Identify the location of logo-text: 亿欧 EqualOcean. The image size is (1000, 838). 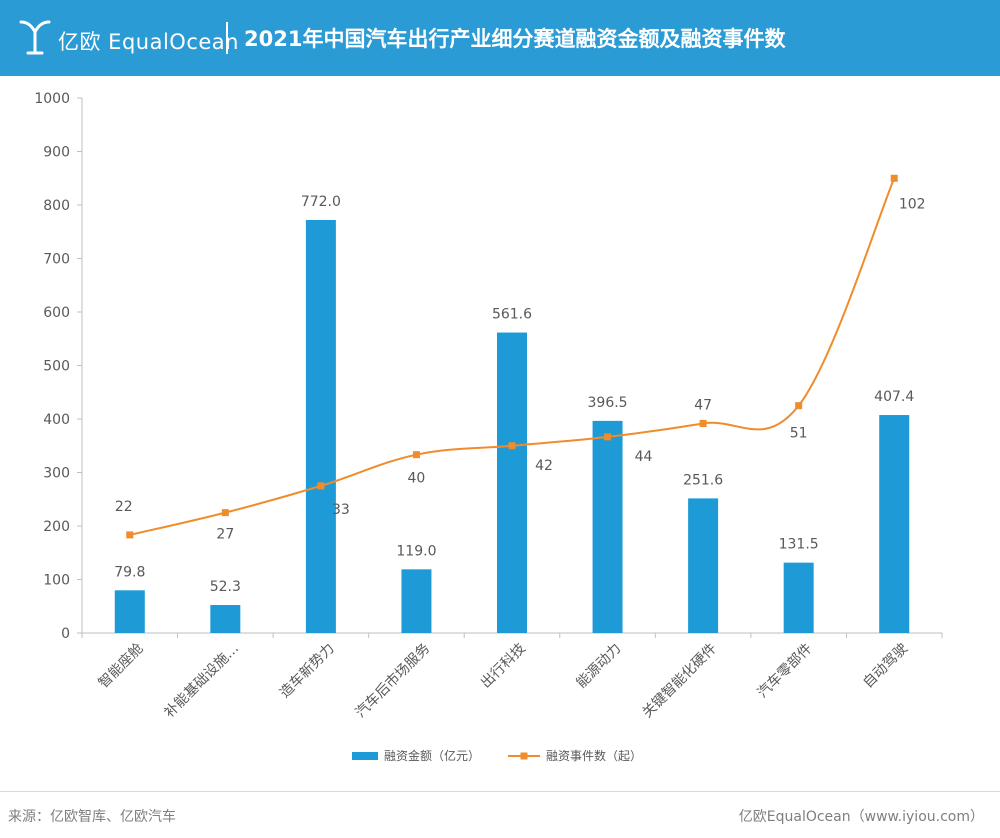
(148, 42).